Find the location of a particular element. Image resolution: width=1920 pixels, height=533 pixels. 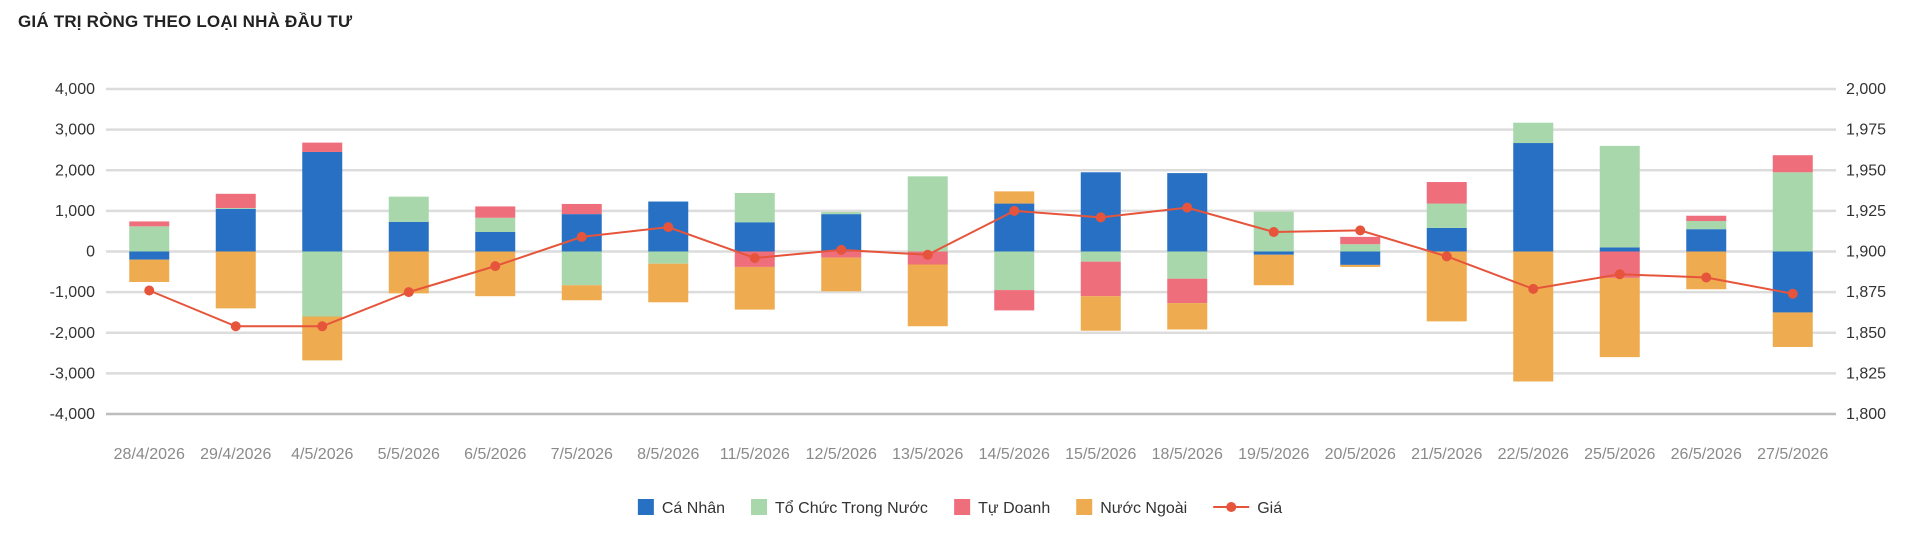

y2-tick-label: 2,000 is located at coordinates (1866, 89).